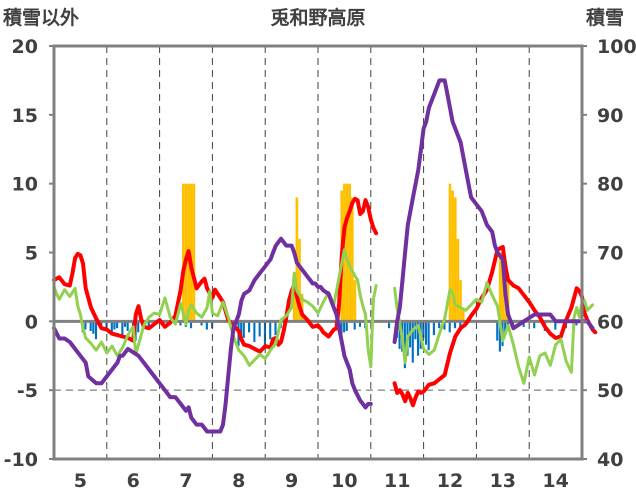 This screenshot has height=501, width=636. What do you see at coordinates (133, 481) in the screenshot?
I see `x-tick-label: 6` at bounding box center [133, 481].